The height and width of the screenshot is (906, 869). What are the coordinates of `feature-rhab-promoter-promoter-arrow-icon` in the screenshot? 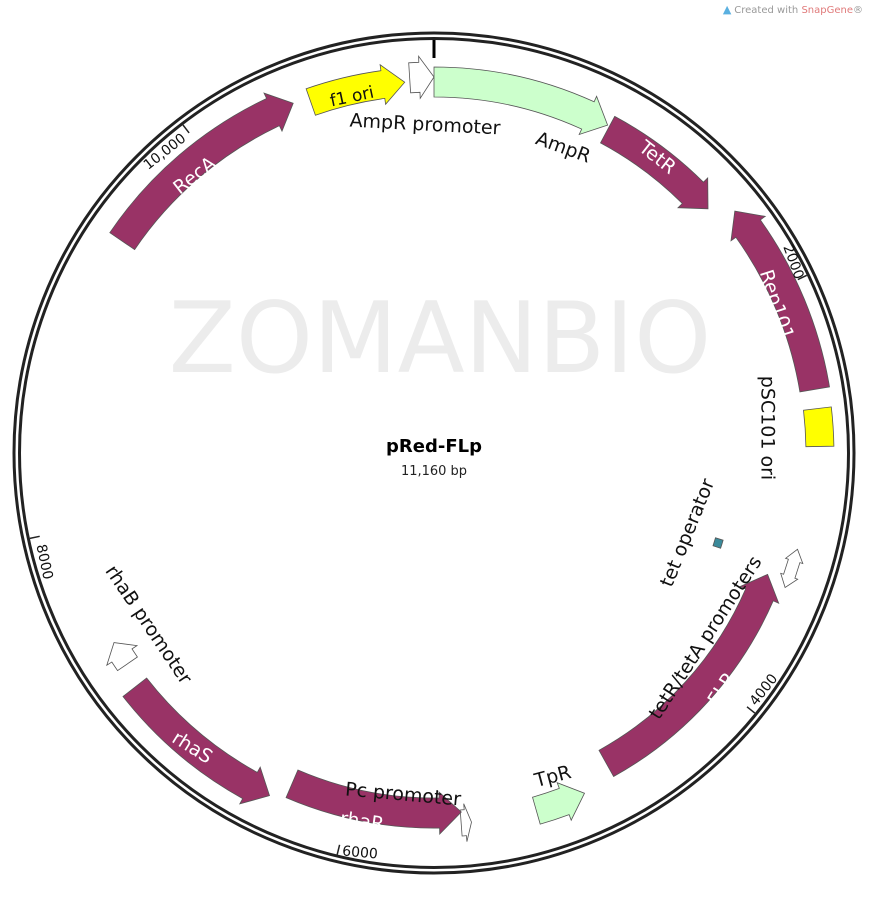 It's located at (122, 657).